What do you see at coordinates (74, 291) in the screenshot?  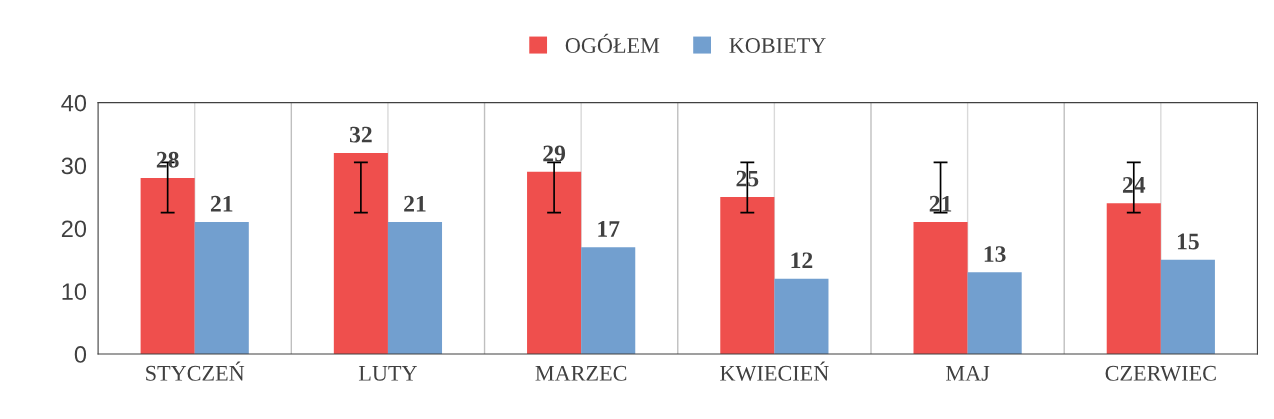 I see `y-tick-label: 10` at bounding box center [74, 291].